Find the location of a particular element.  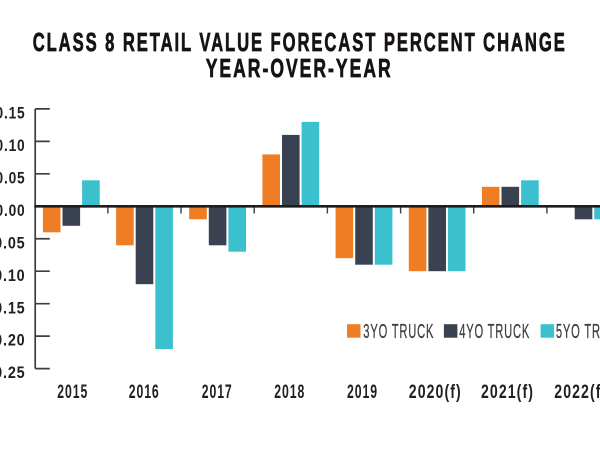

svg-text: 0.00 is located at coordinates (13, 210).